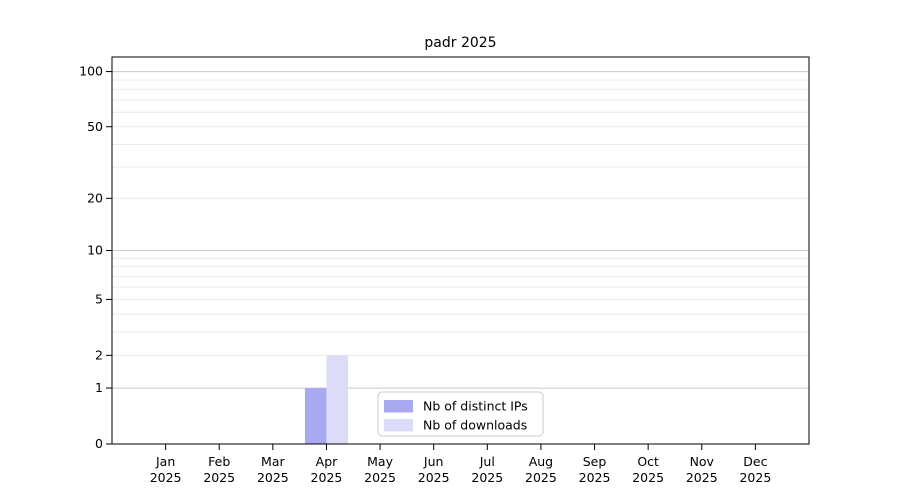  What do you see at coordinates (95, 197) in the screenshot?
I see `y-tick-label: 20` at bounding box center [95, 197].